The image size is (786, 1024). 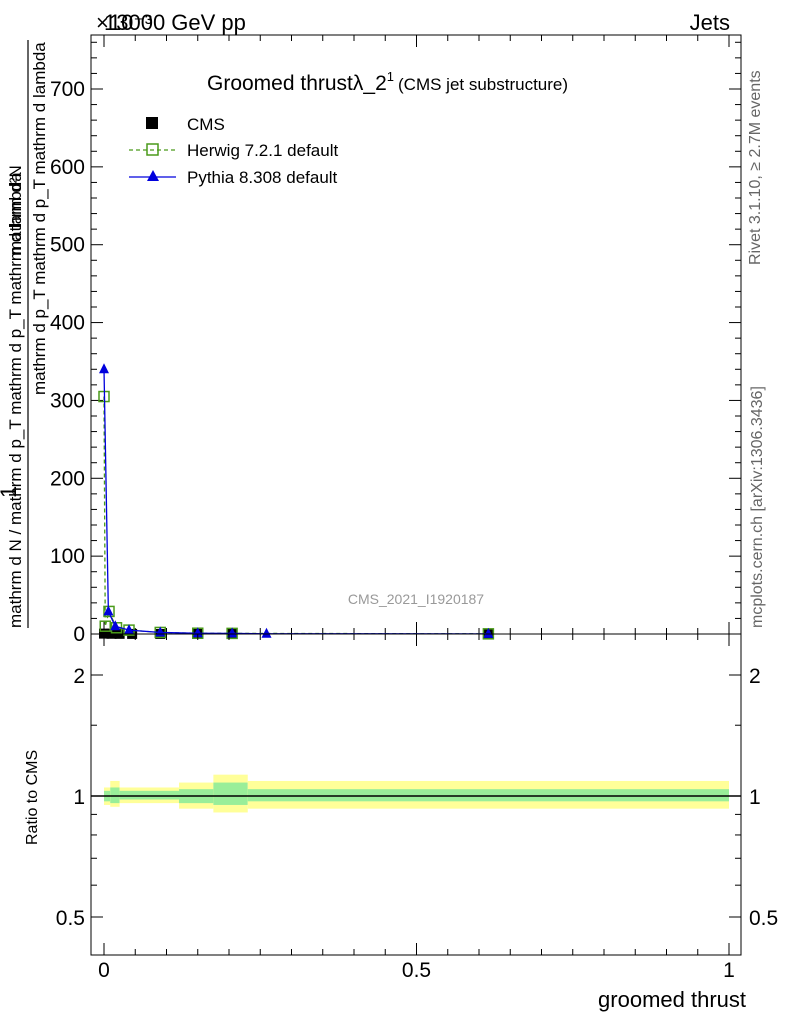 What do you see at coordinates (416, 599) in the screenshot?
I see `analysis-label: CMS_2021_I1920187` at bounding box center [416, 599].